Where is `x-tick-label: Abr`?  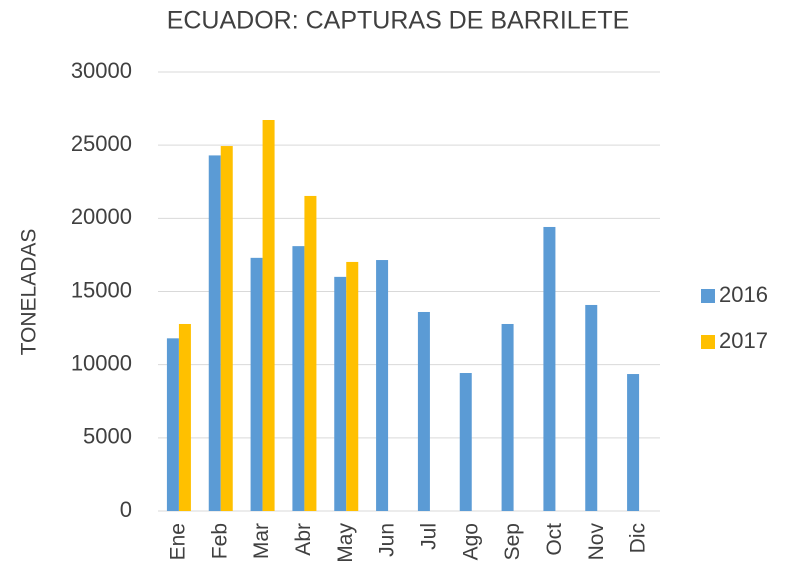 x-tick-label: Abr is located at coordinates (303, 539).